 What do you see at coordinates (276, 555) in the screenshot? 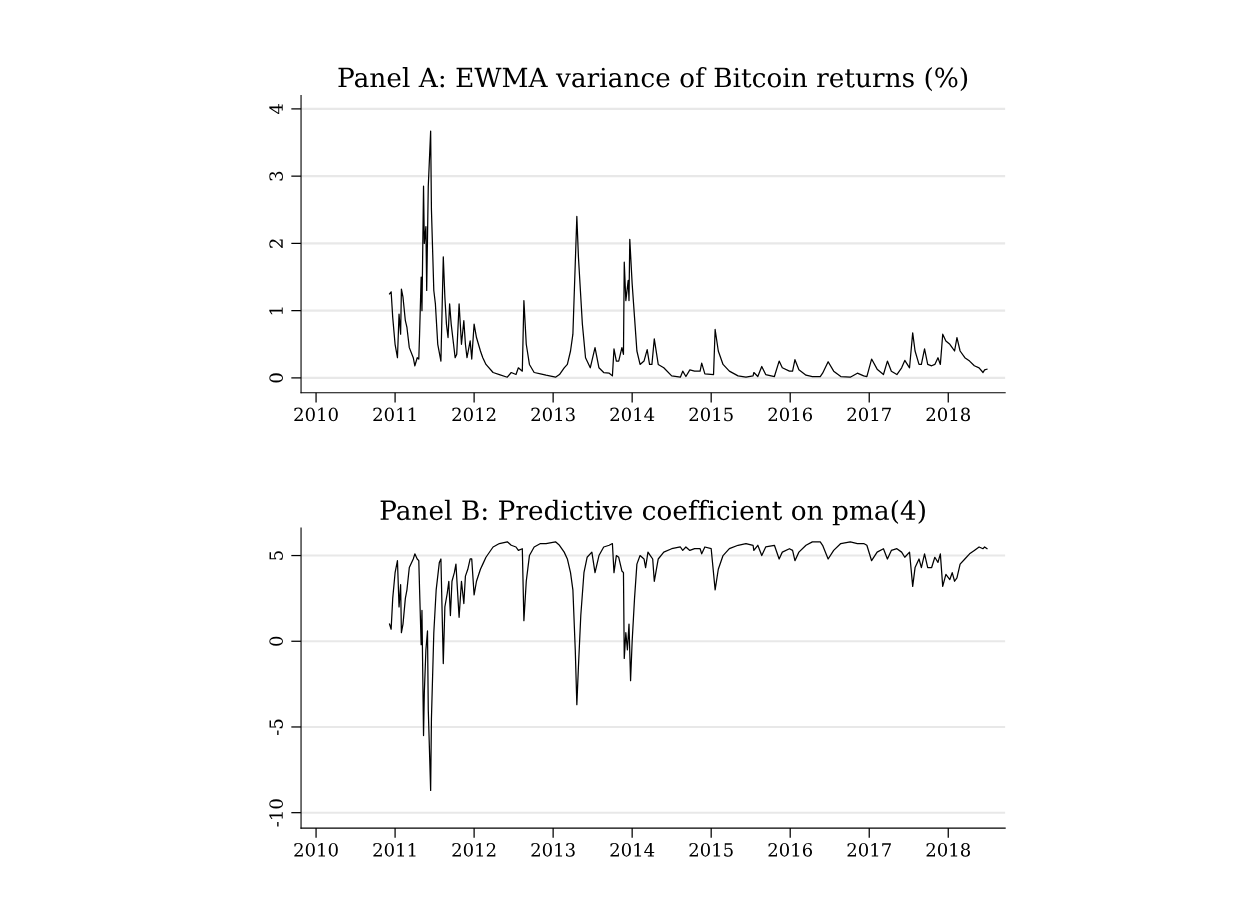
I see `y-tick-label: 5` at bounding box center [276, 555].